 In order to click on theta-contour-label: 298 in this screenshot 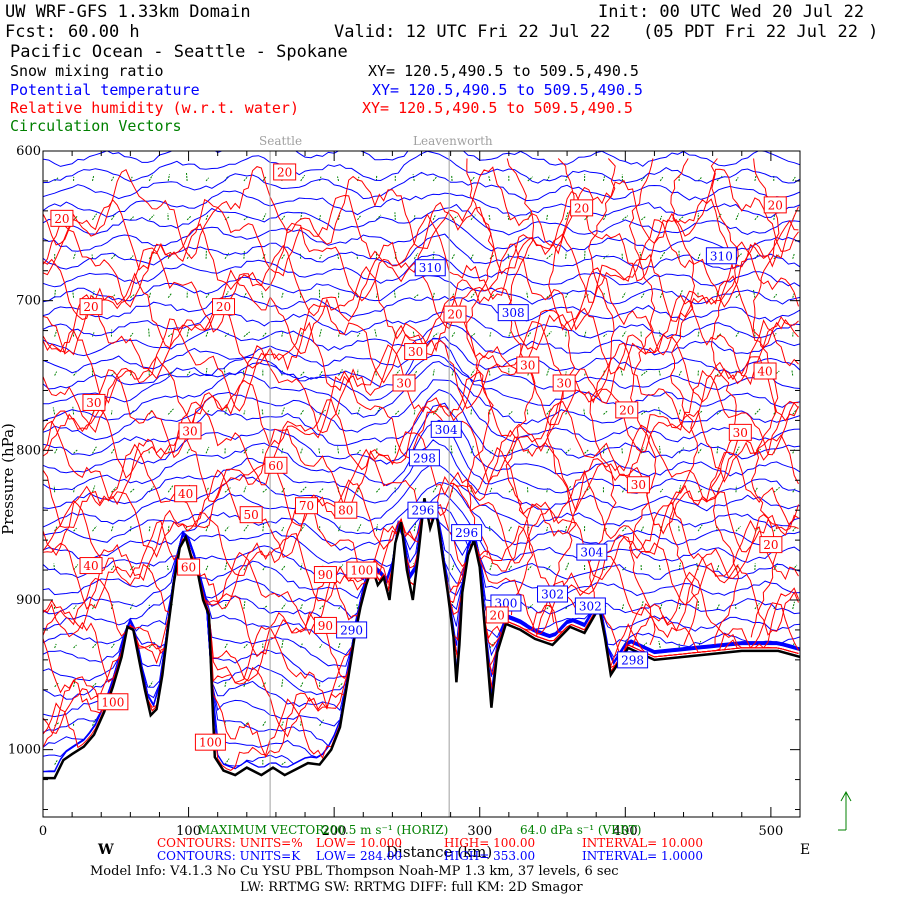, I will do `click(424, 458)`.